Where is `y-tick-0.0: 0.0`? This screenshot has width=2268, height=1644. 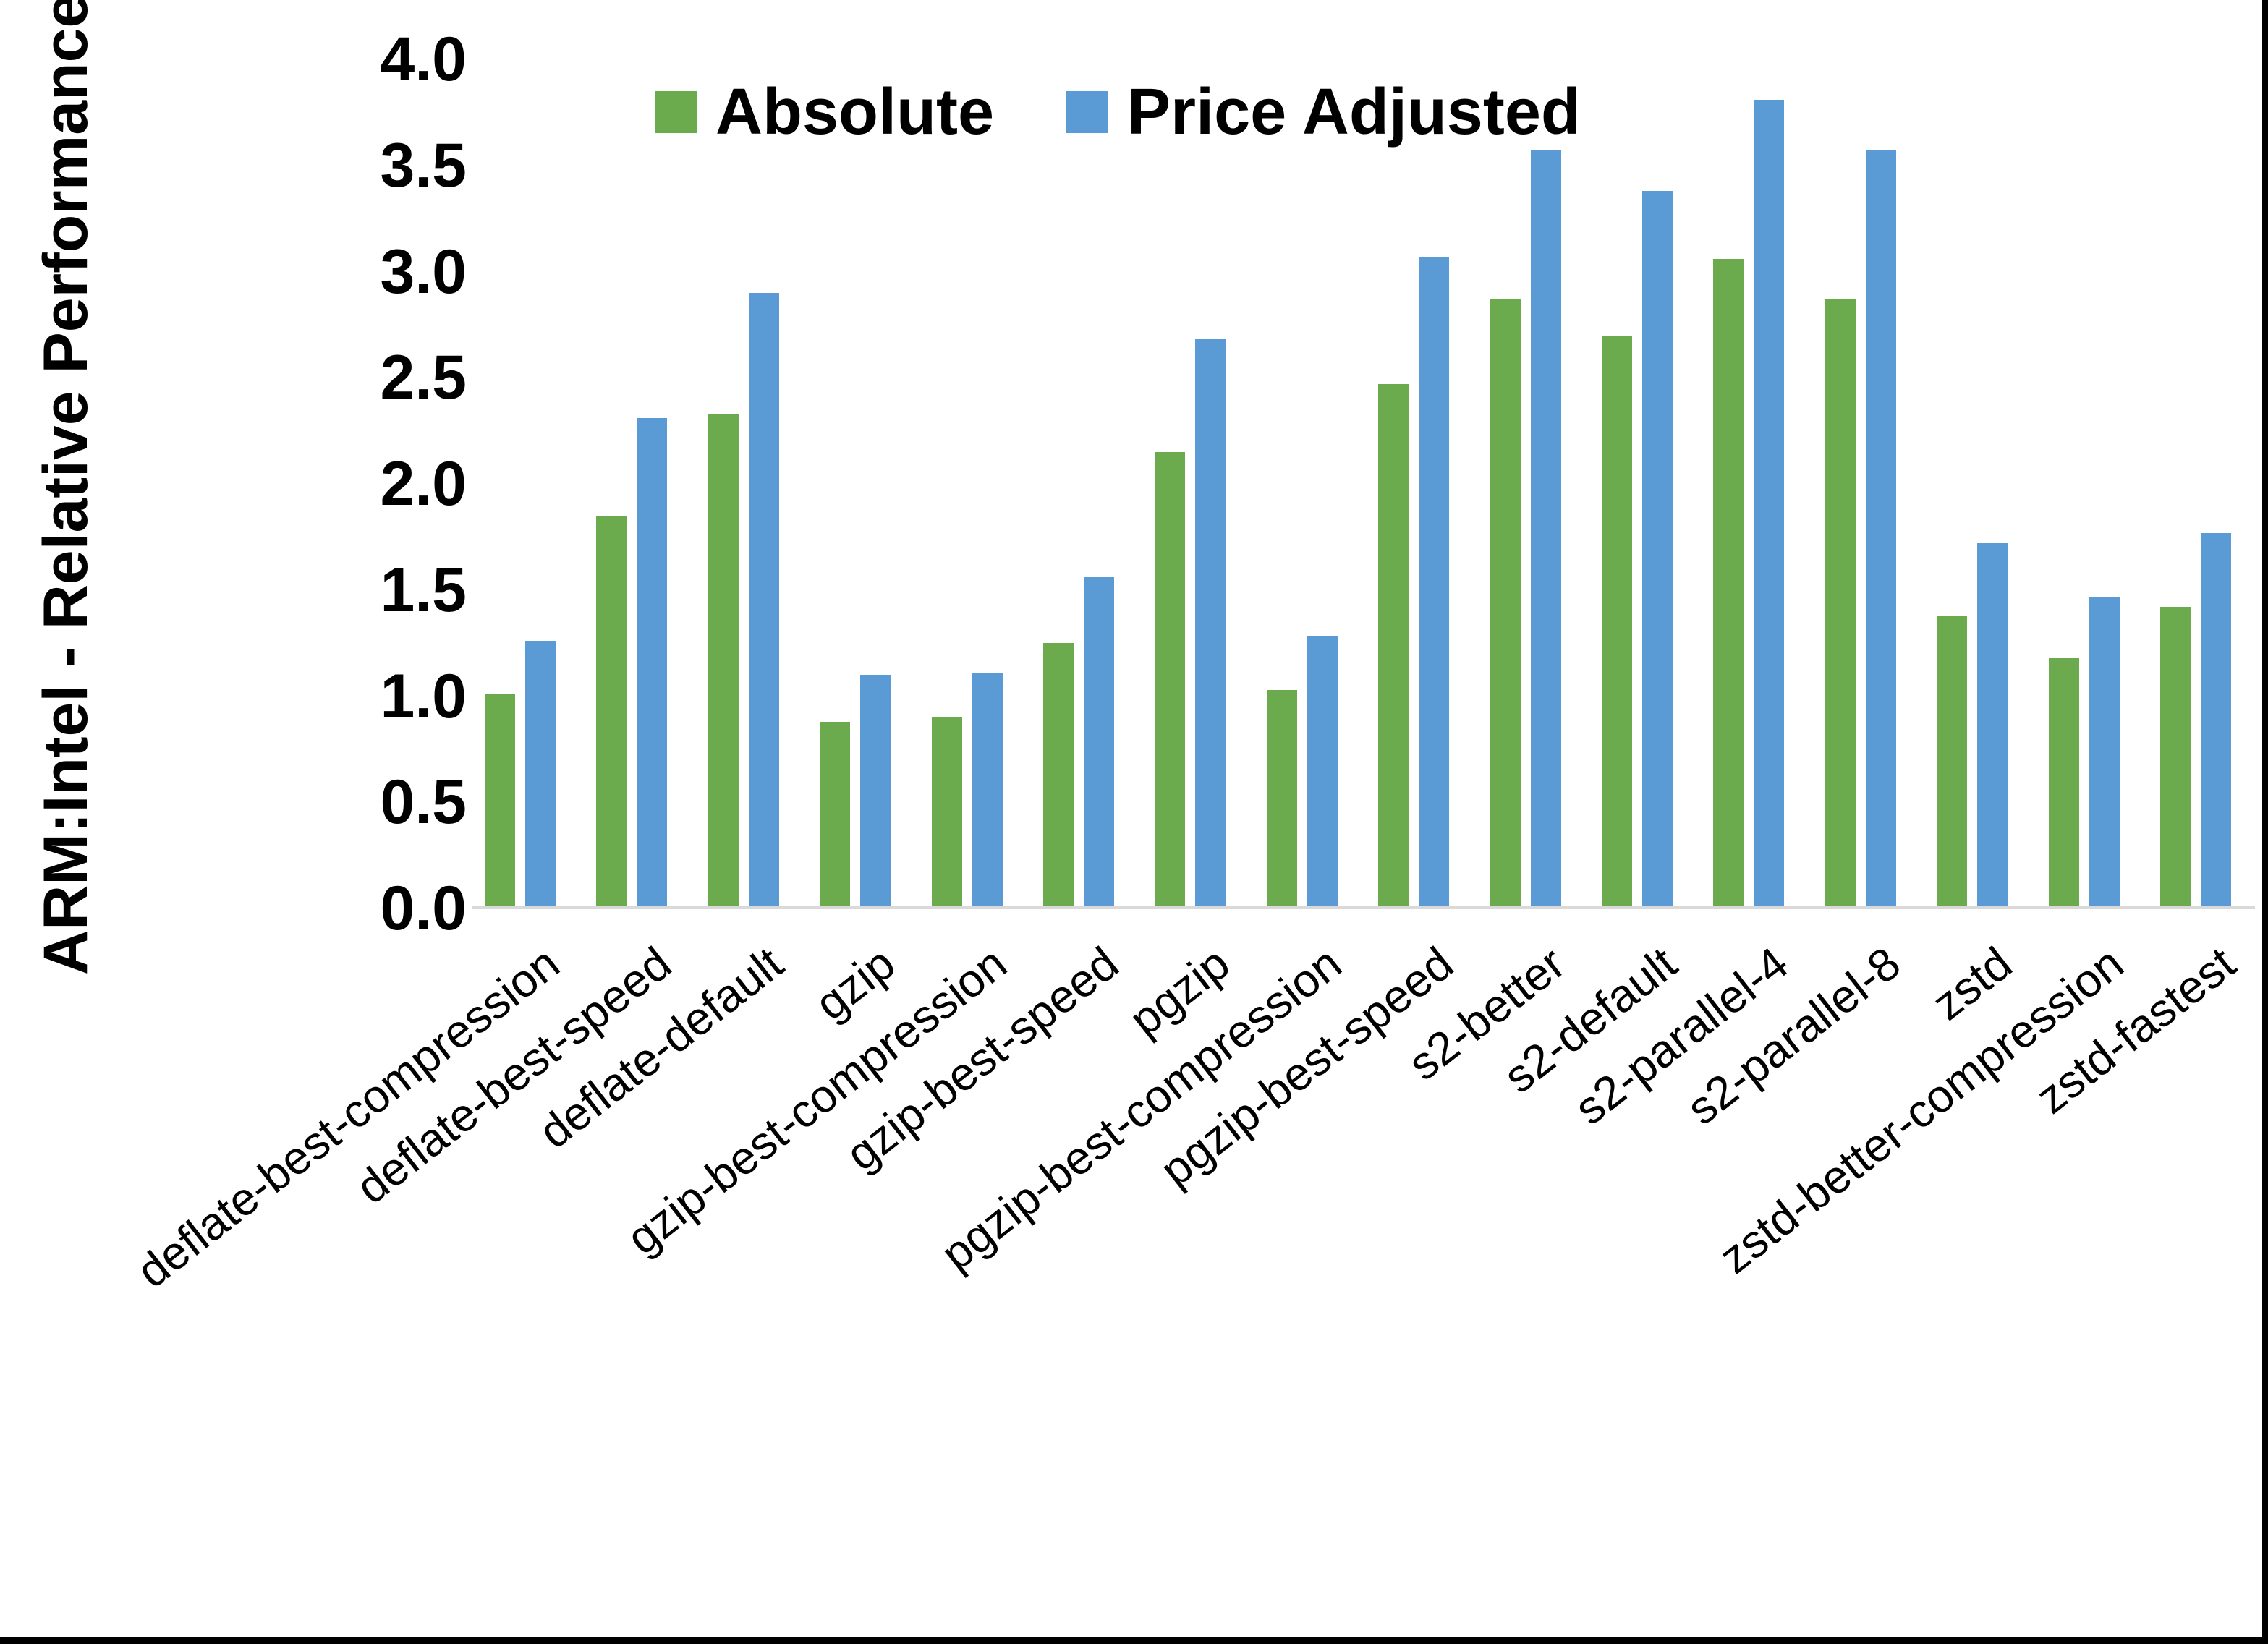 y-tick-0.0: 0.0 is located at coordinates (424, 908).